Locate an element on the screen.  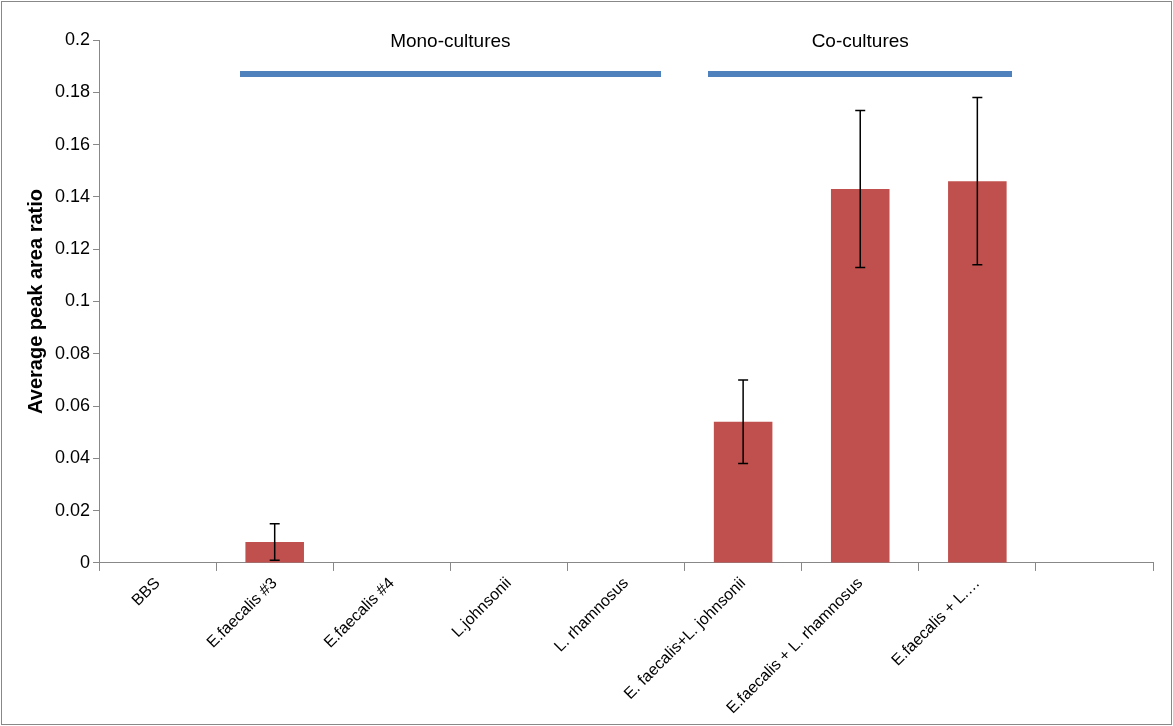
y-axis-title: Average peak area ratio is located at coordinates (34, 301).